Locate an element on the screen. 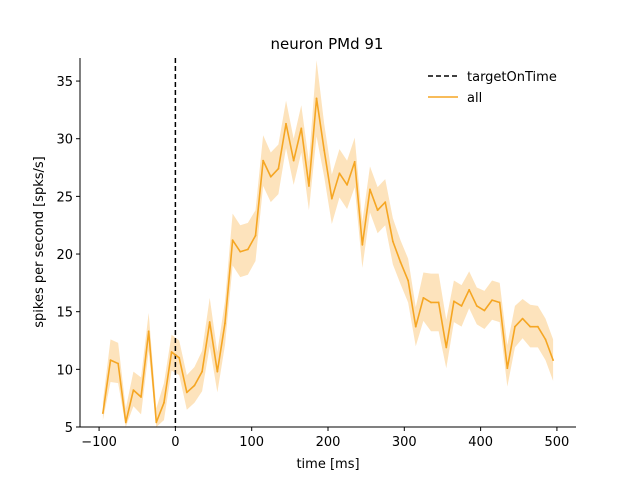 This screenshot has width=640, height=480. y-tick-label: 5 is located at coordinates (69, 428).